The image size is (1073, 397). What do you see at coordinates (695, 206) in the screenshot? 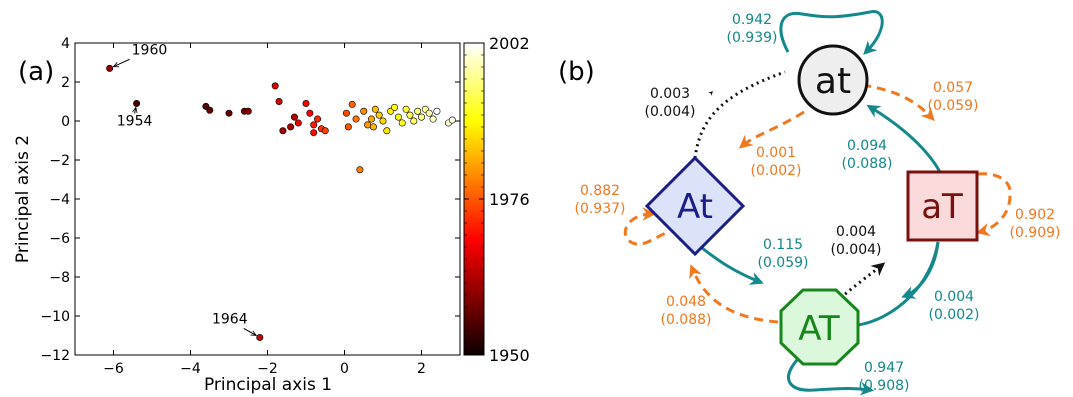
I see `node-At: At` at bounding box center [695, 206].